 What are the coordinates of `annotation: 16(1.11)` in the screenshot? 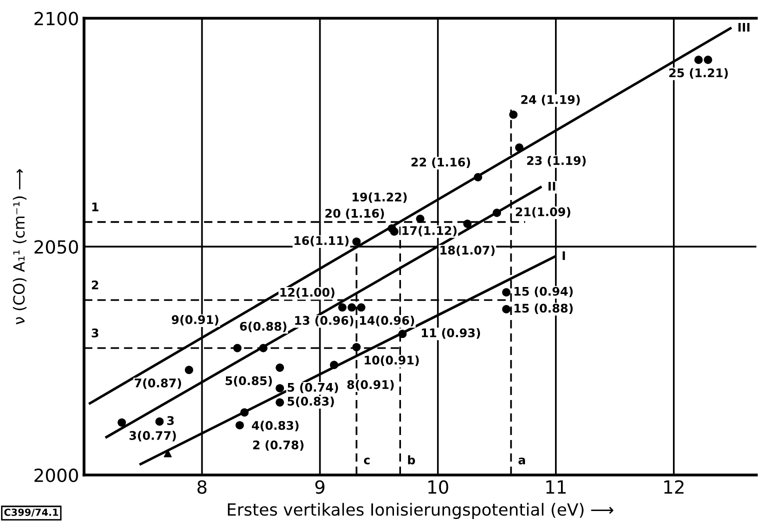 It's located at (321, 241).